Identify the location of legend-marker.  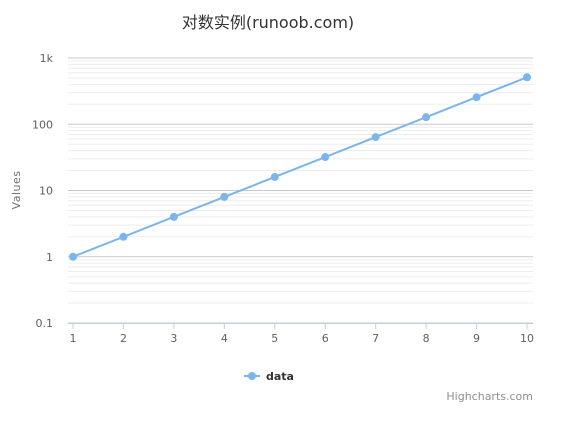
(252, 376).